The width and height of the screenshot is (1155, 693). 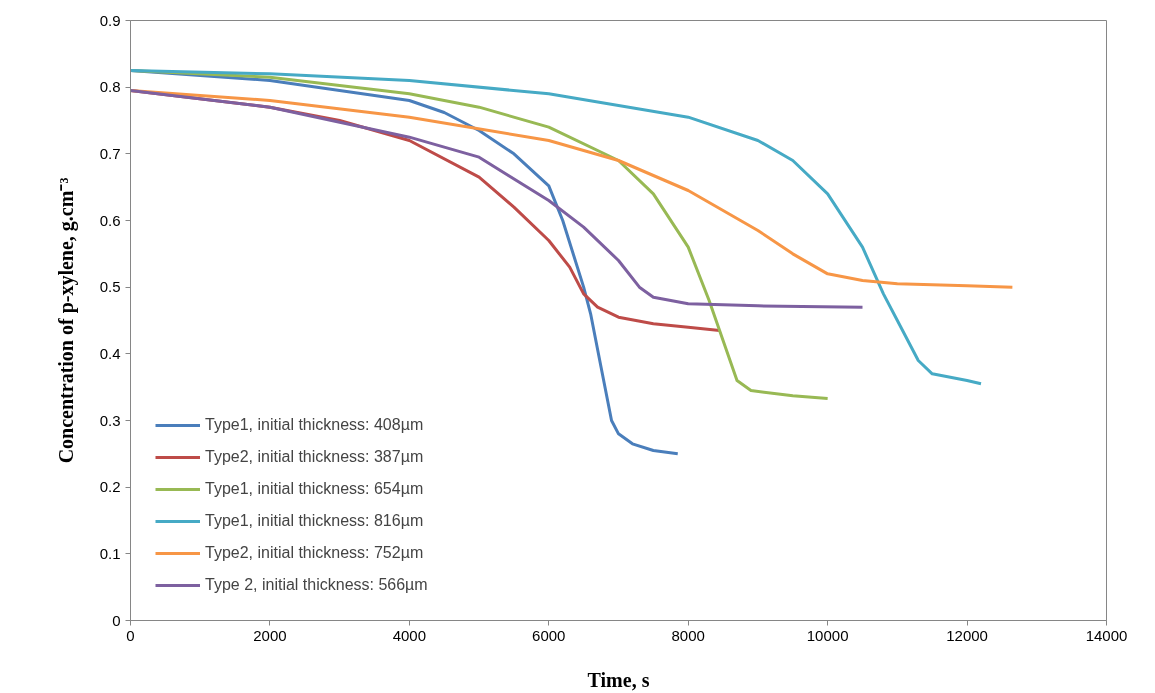 What do you see at coordinates (316, 585) in the screenshot?
I see `legend-label: Type 2, initial thickness: 566µm` at bounding box center [316, 585].